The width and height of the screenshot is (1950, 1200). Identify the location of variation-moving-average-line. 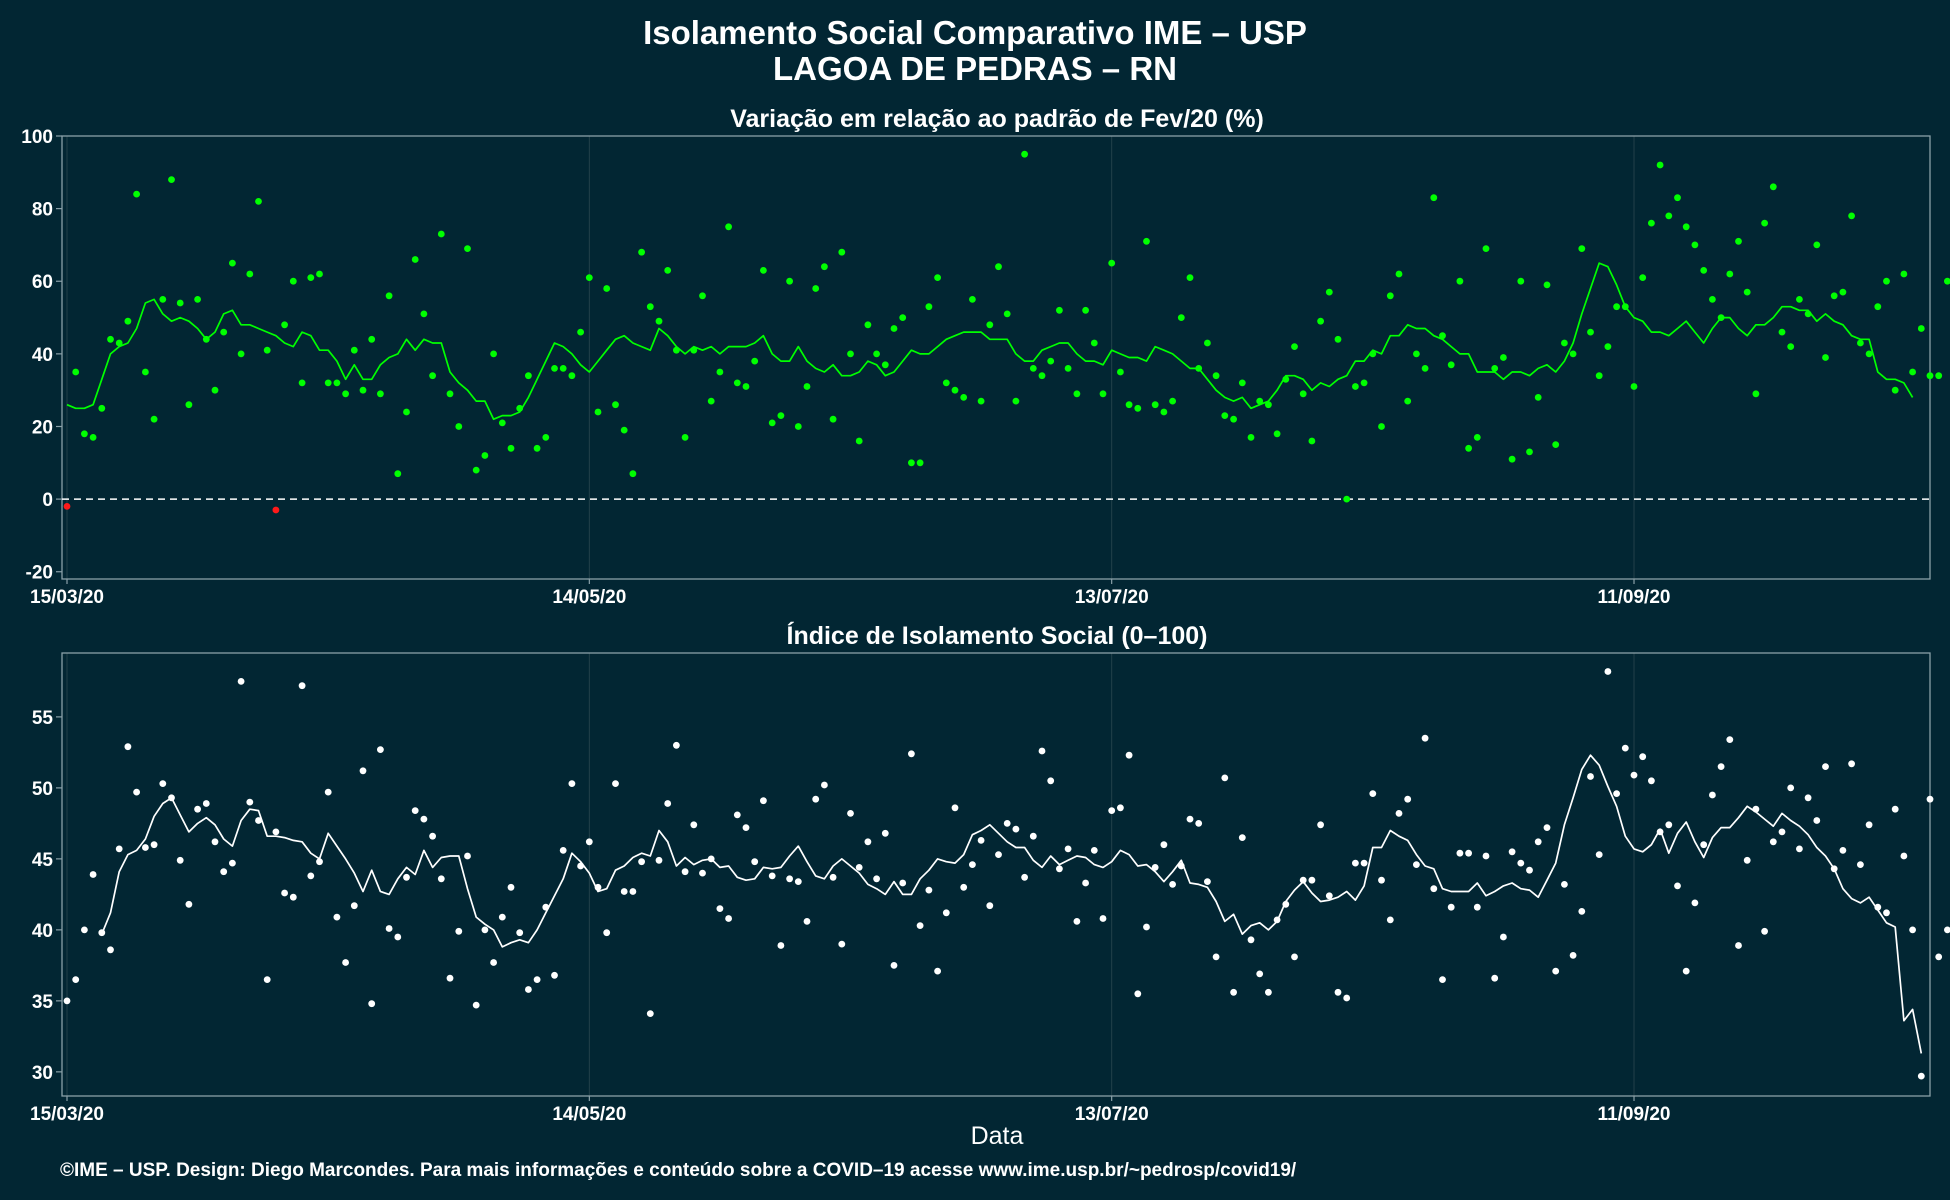
(990, 341).